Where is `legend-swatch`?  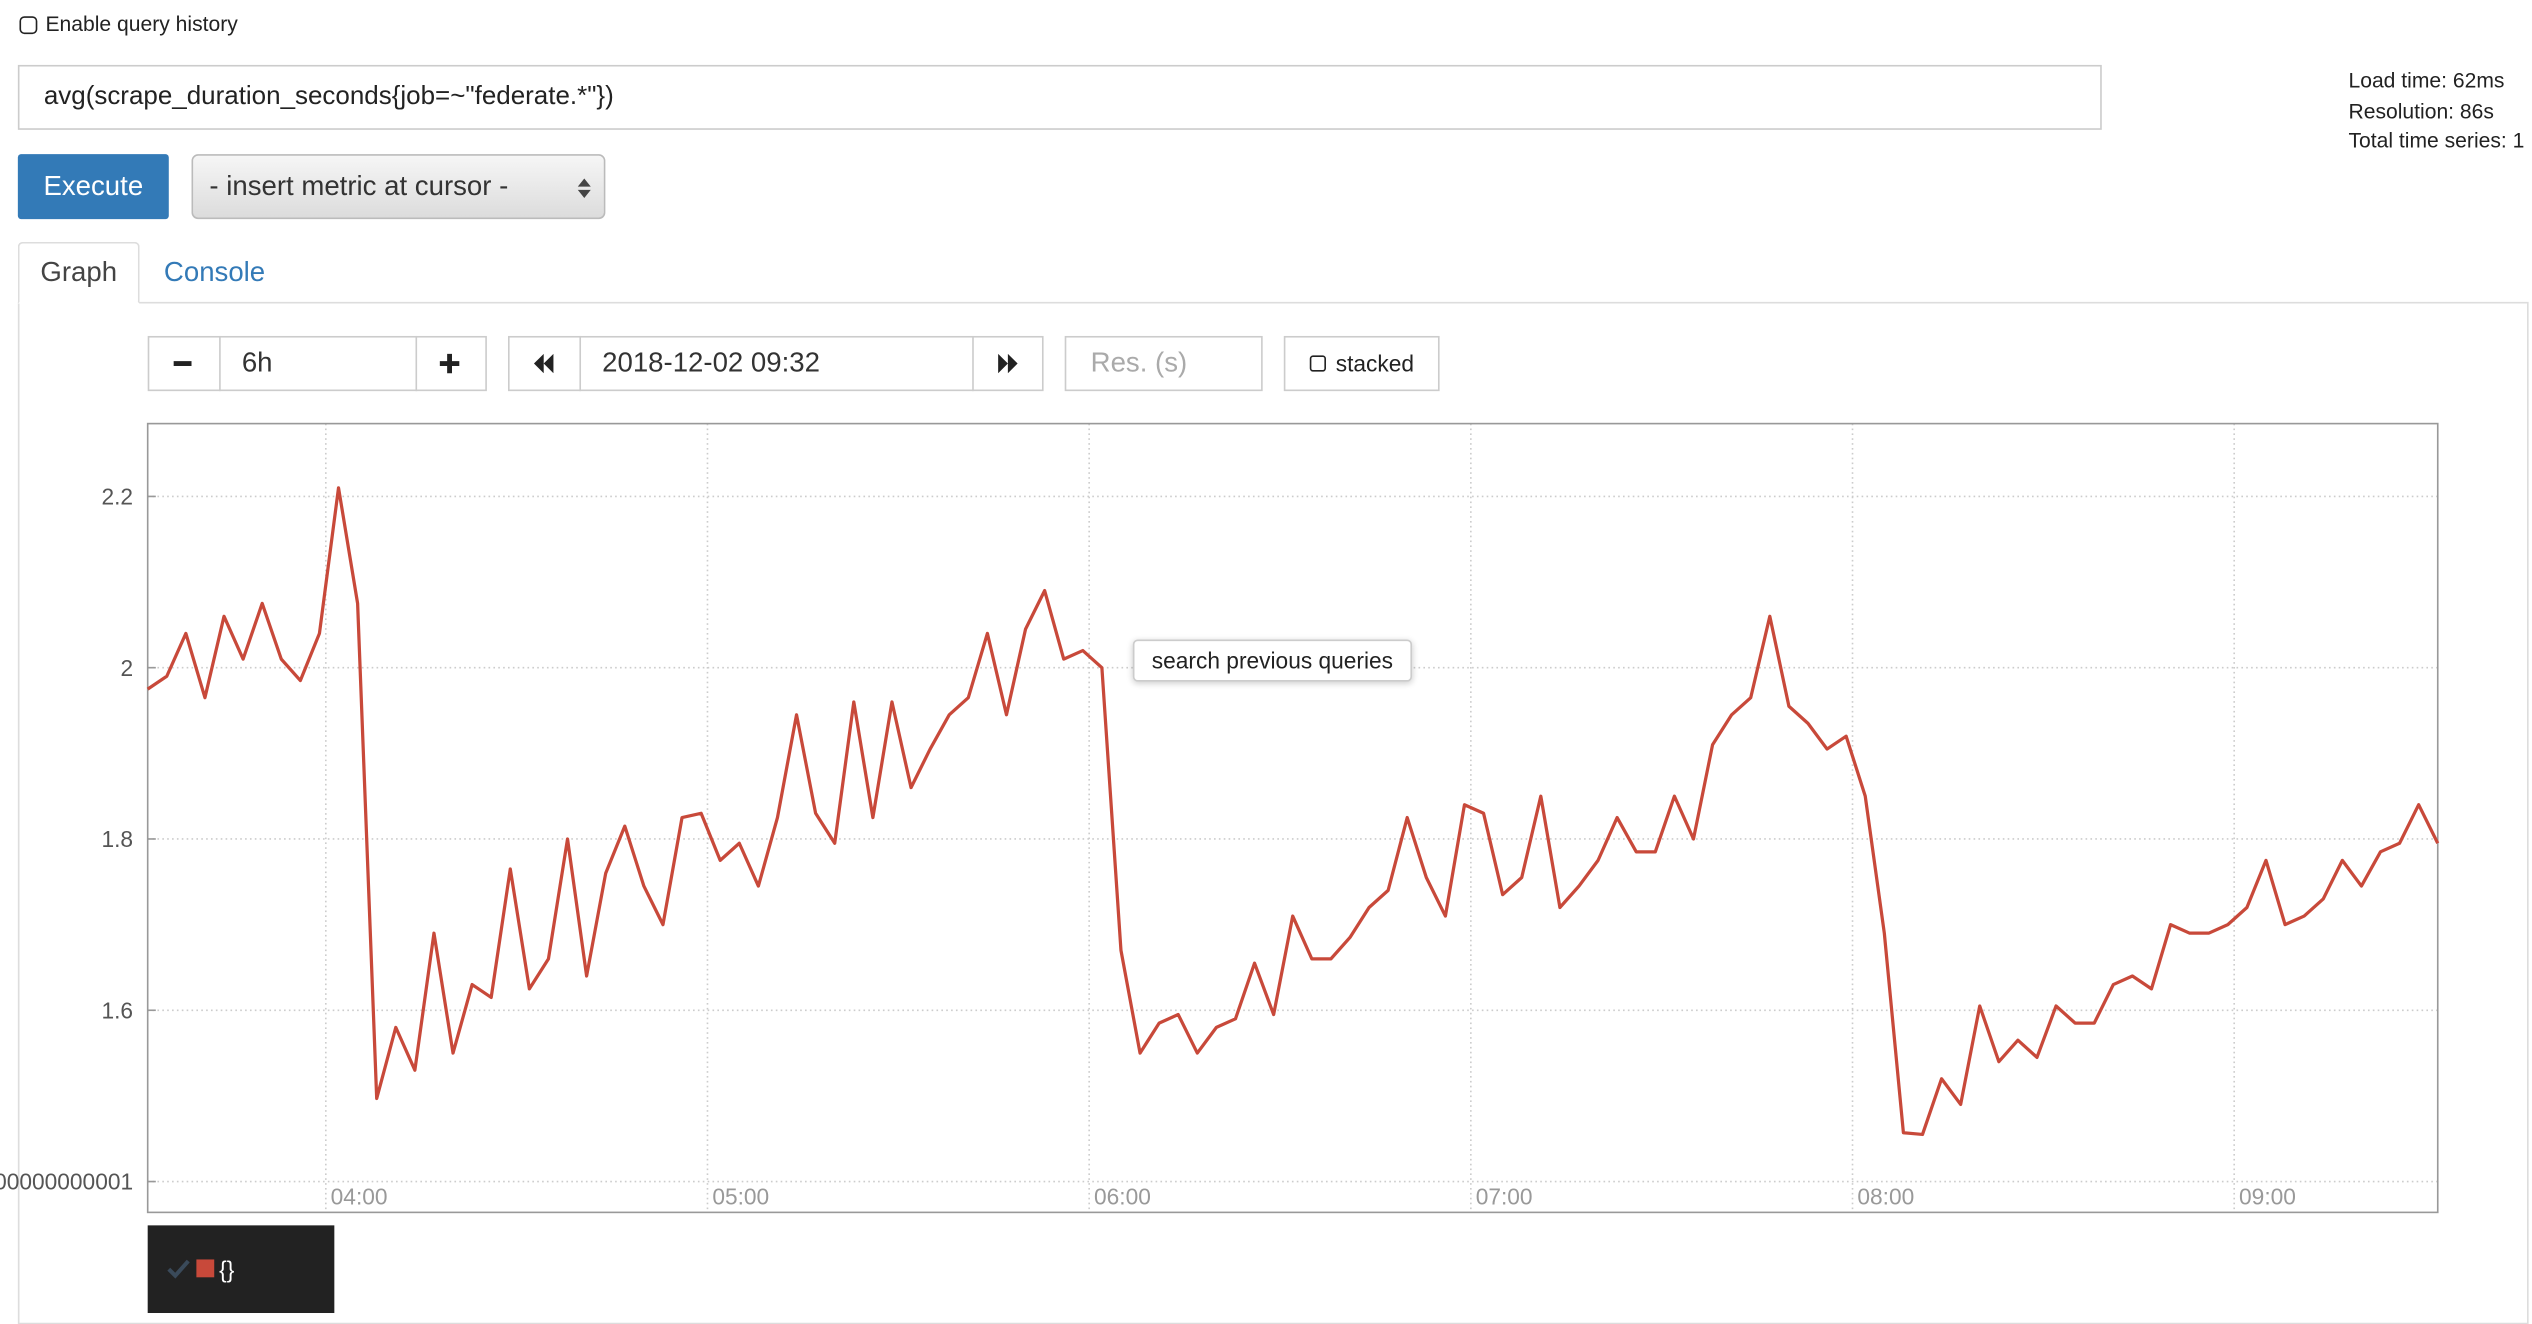 legend-swatch is located at coordinates (205, 1268).